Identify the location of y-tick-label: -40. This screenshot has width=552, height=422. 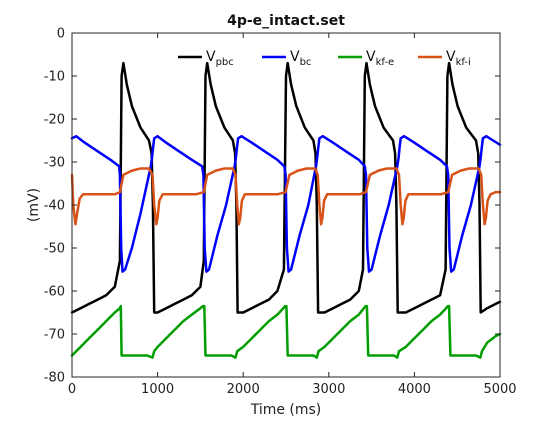
(54, 206).